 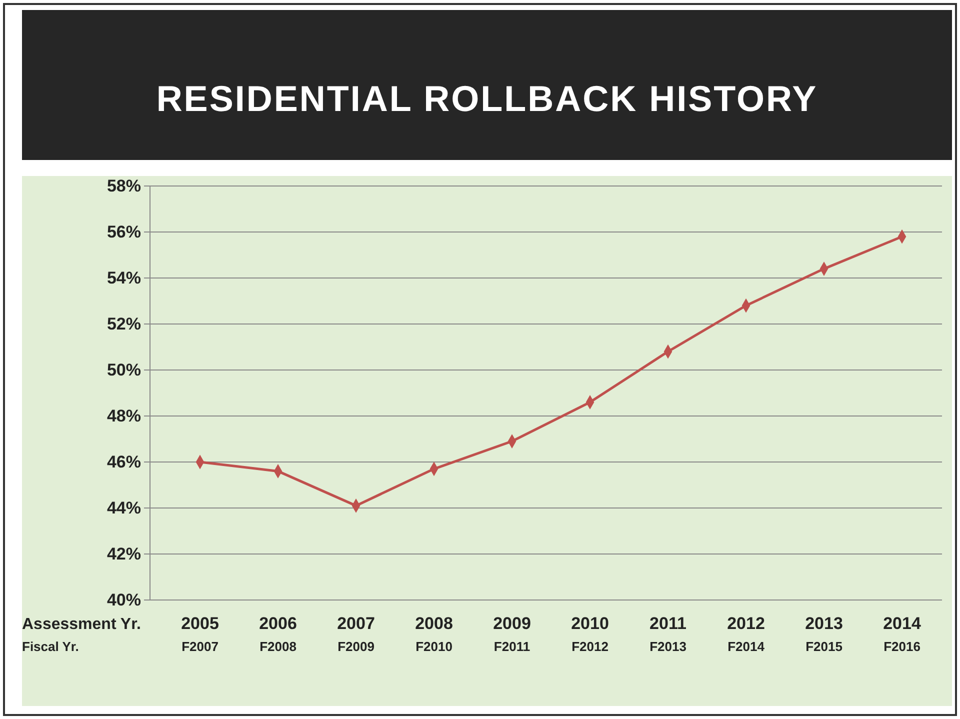 What do you see at coordinates (123, 600) in the screenshot?
I see `y-tick-label: 40%` at bounding box center [123, 600].